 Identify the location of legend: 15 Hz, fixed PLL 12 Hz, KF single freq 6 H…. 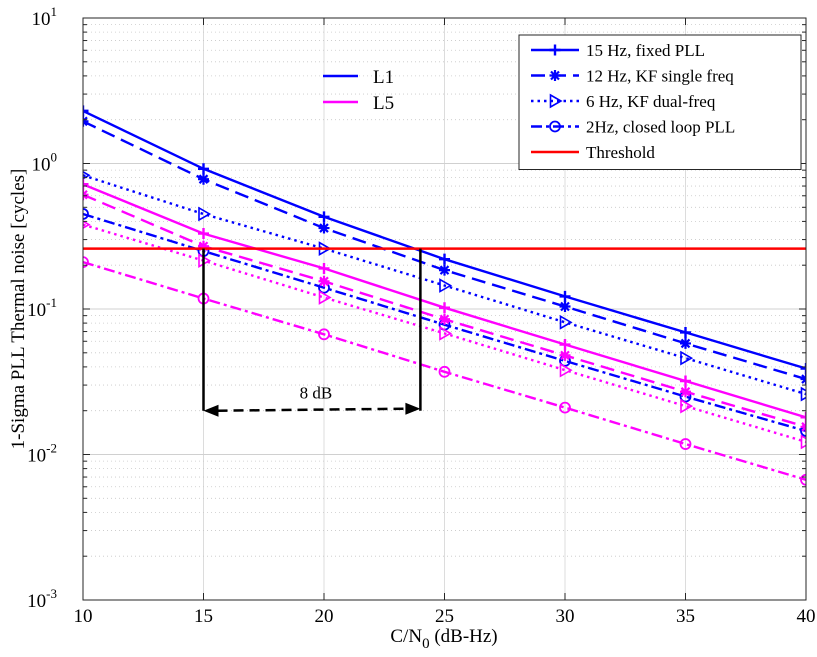
(660, 102).